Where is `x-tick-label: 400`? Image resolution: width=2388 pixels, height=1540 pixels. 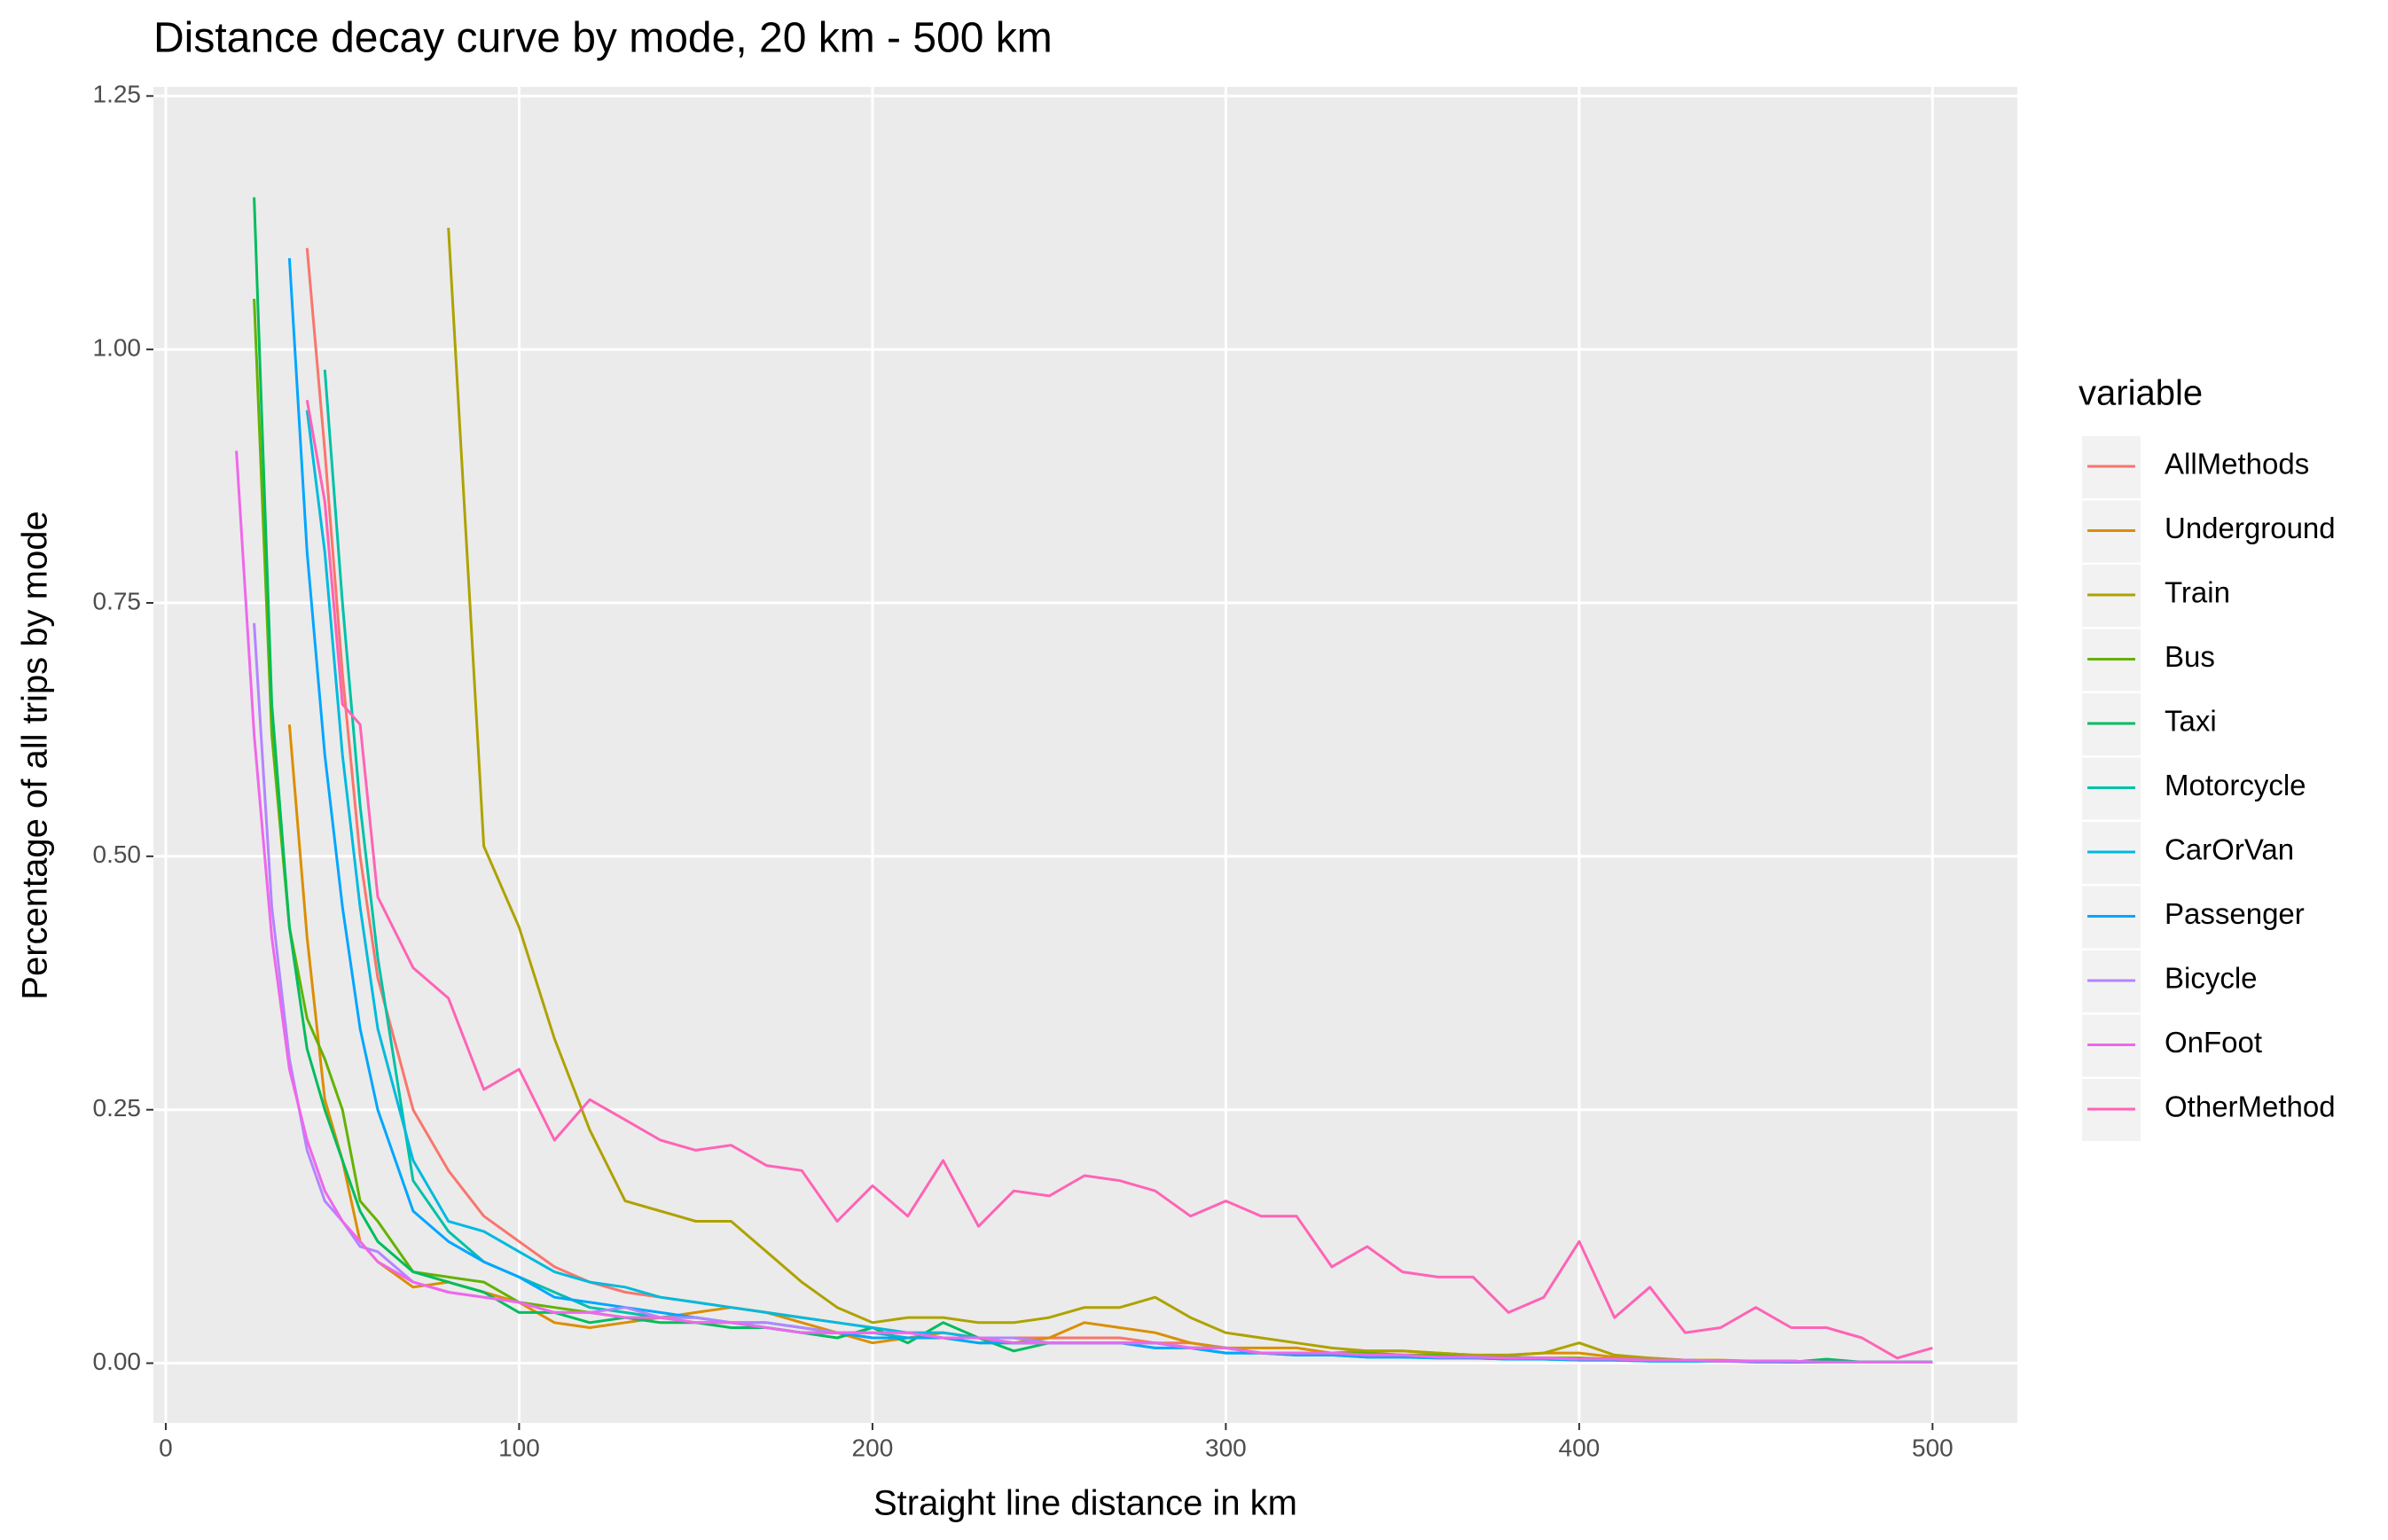
x-tick-label: 400 is located at coordinates (1580, 1447).